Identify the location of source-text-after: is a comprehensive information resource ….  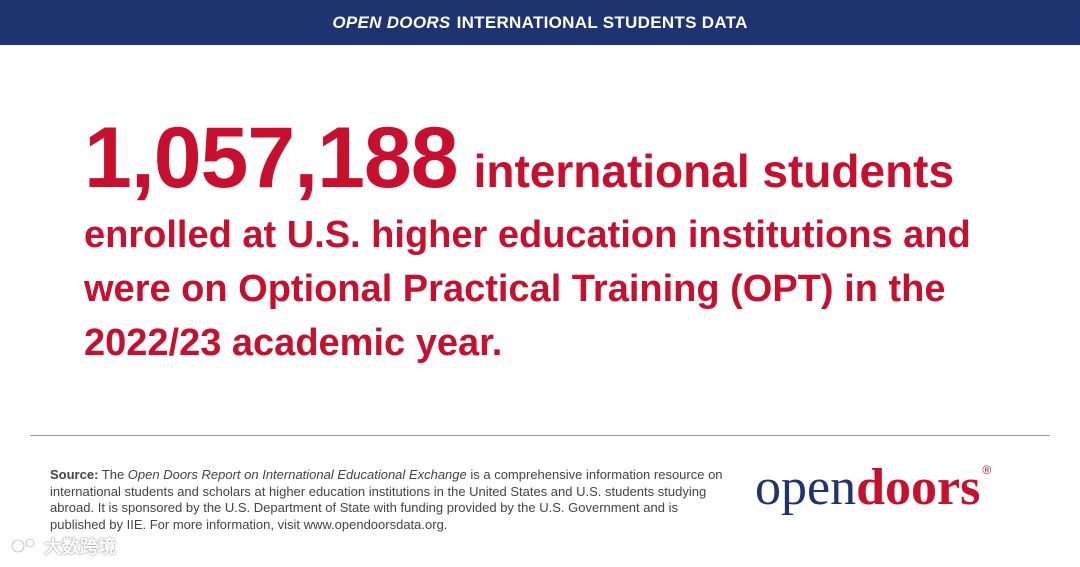
(386, 499).